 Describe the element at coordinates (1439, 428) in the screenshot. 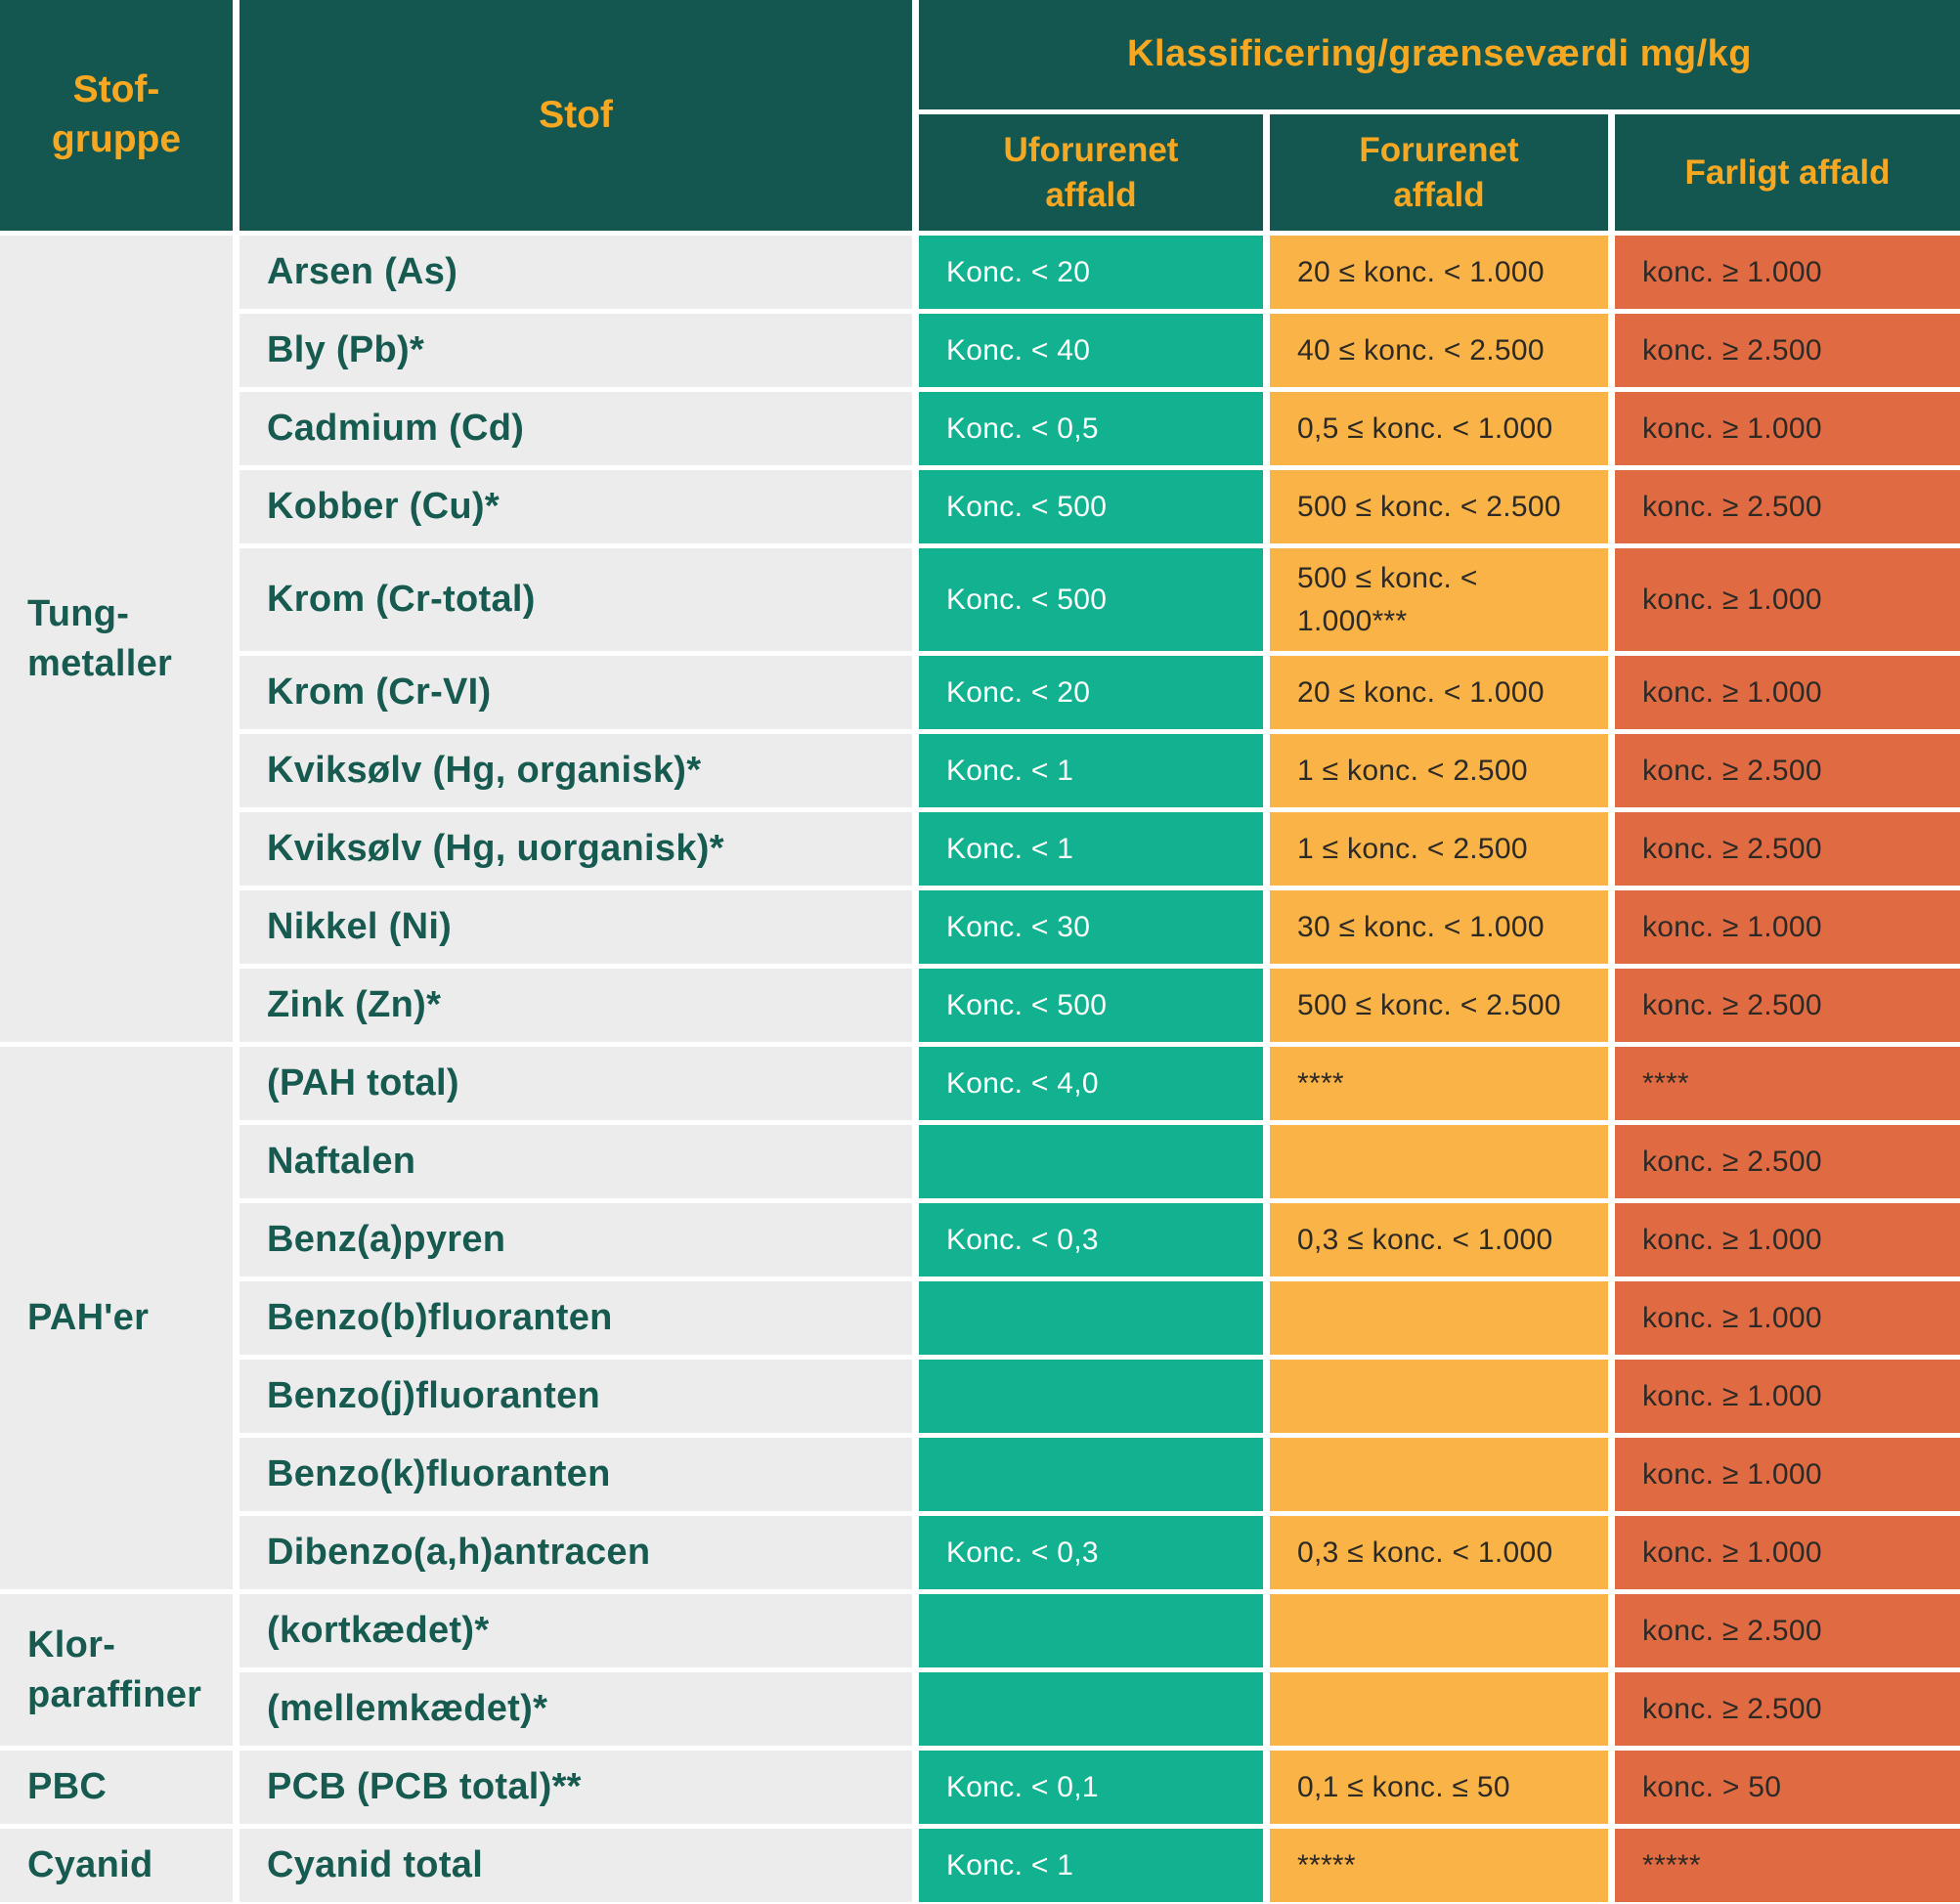

I see `cell-forurenet: 0,5 ≤ konc. < 1.000` at that location.